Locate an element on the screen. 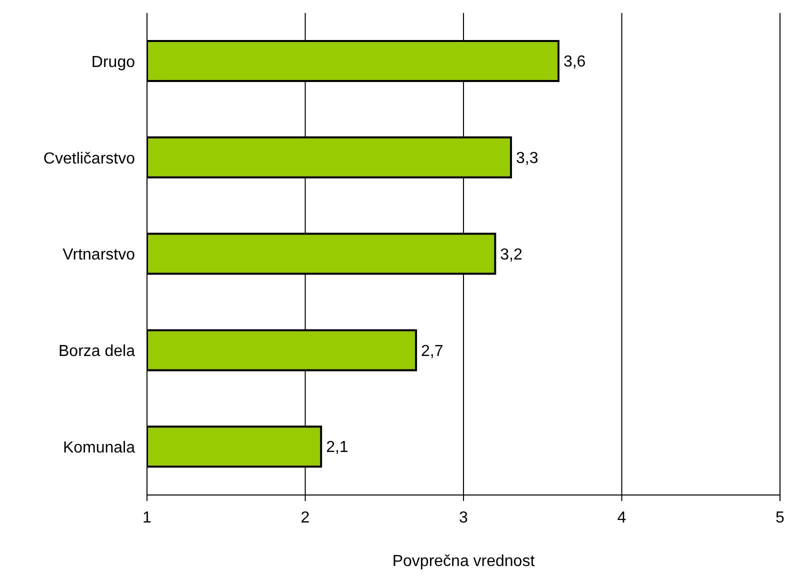  y-tick-label: Cvetličarstvo is located at coordinates (89, 159).